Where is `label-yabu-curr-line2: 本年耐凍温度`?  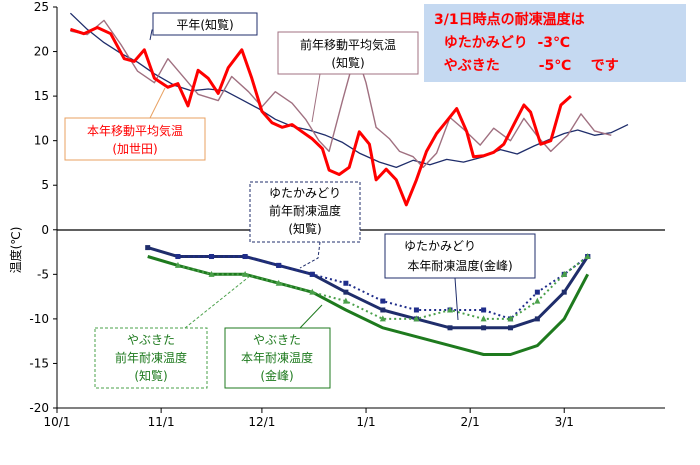 label-yabu-curr-line2: 本年耐凍温度 is located at coordinates (277, 357).